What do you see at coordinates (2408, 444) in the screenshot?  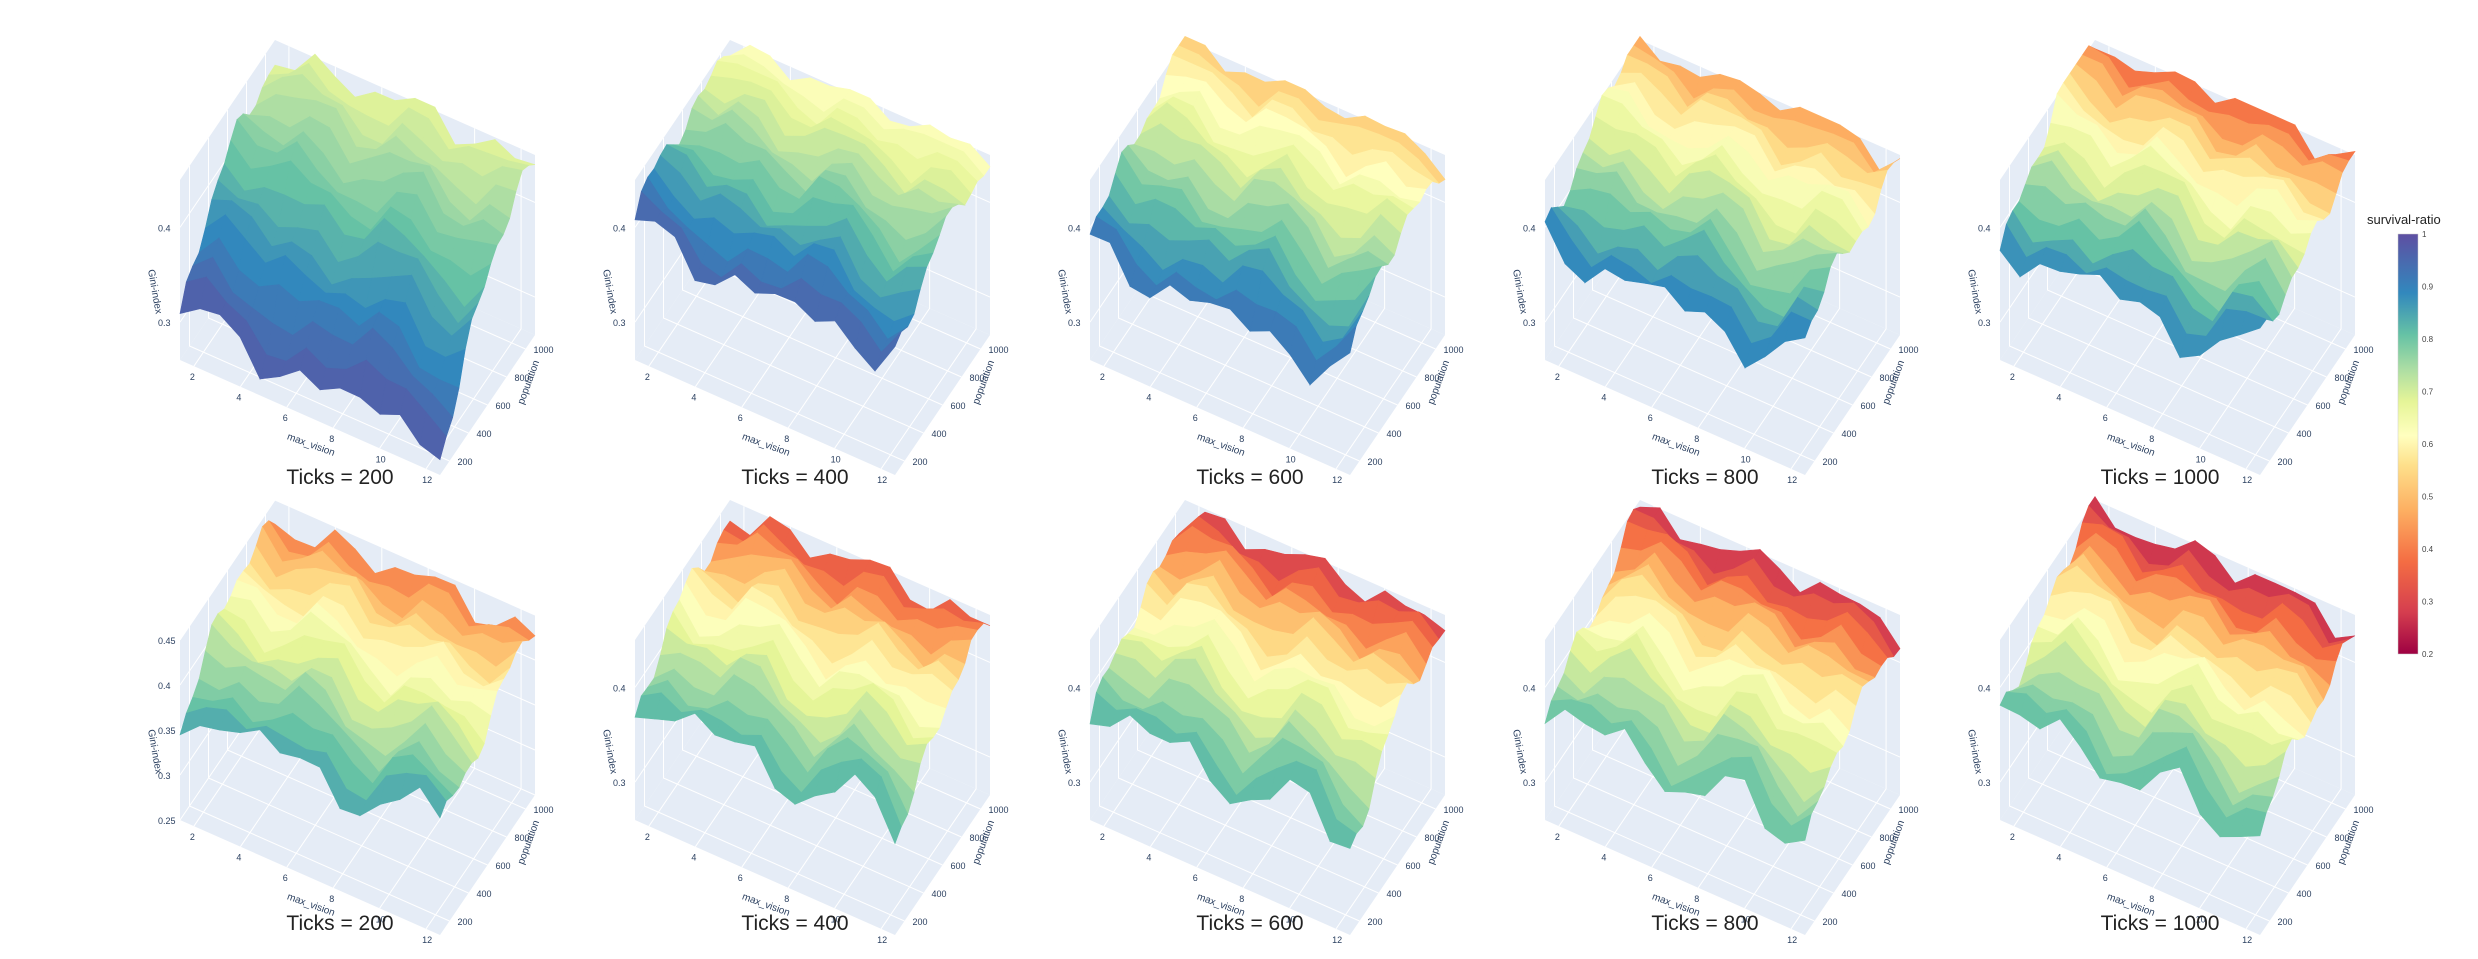 I see `colorbar-gradient` at bounding box center [2408, 444].